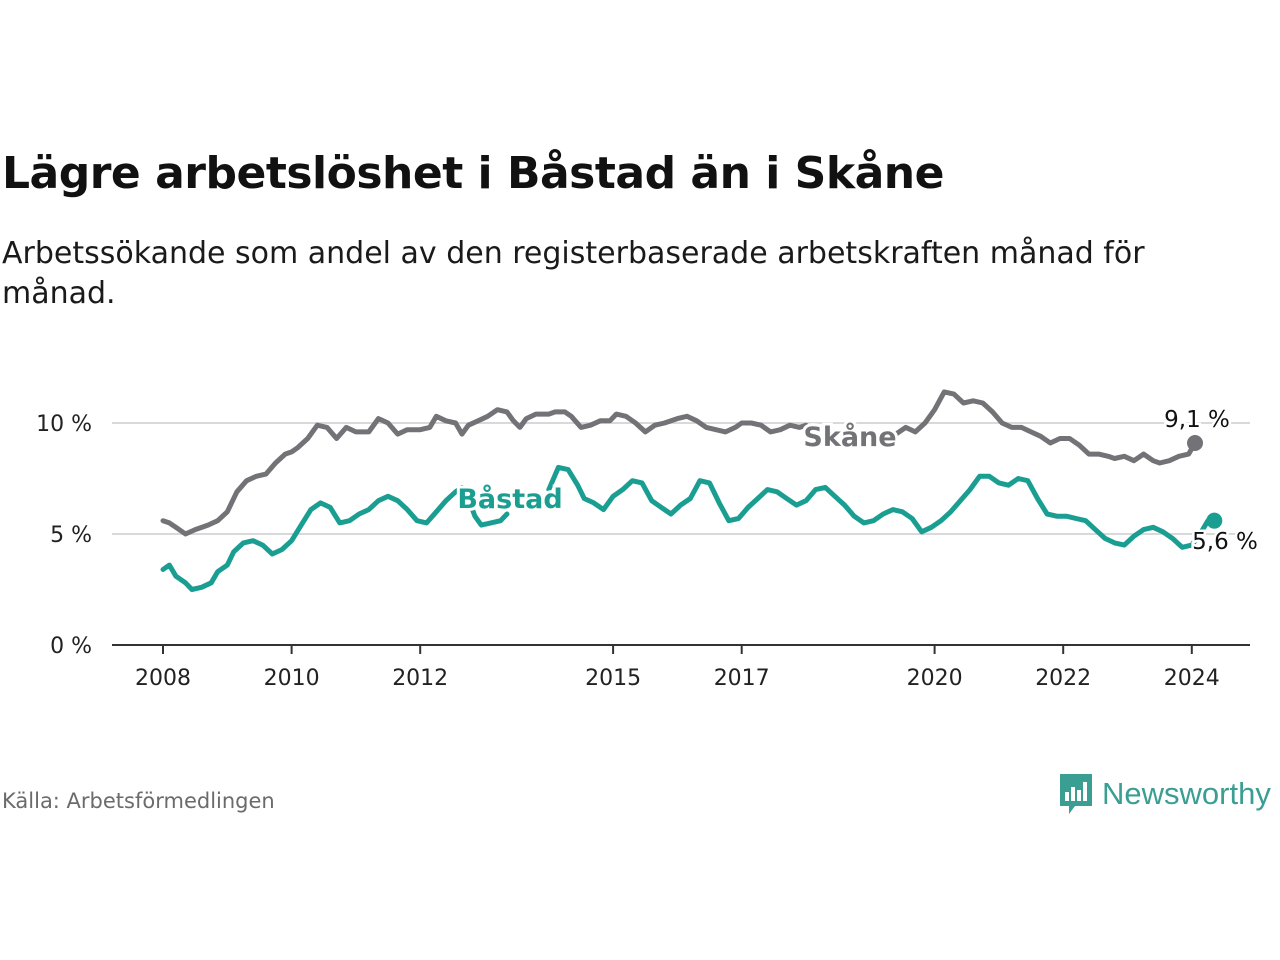 The height and width of the screenshot is (960, 1280). Describe the element at coordinates (742, 678) in the screenshot. I see `x-tick-label: 2017` at that location.